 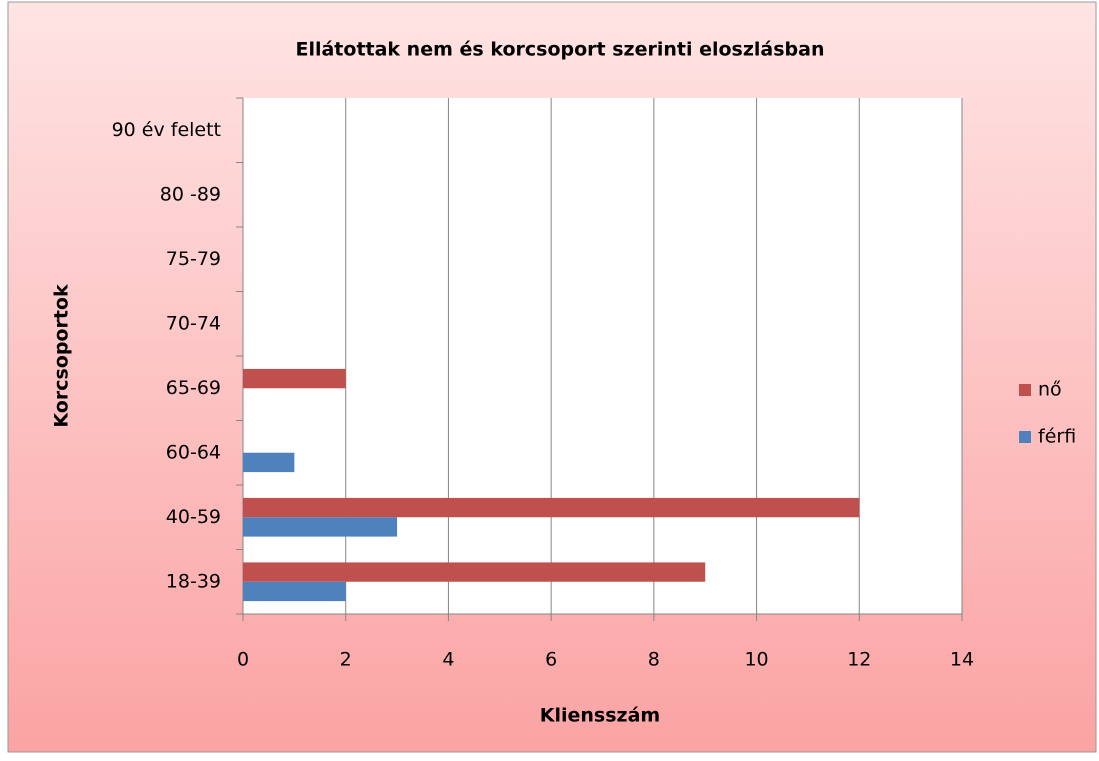 What do you see at coordinates (243, 660) in the screenshot?
I see `x-tick-label: 0` at bounding box center [243, 660].